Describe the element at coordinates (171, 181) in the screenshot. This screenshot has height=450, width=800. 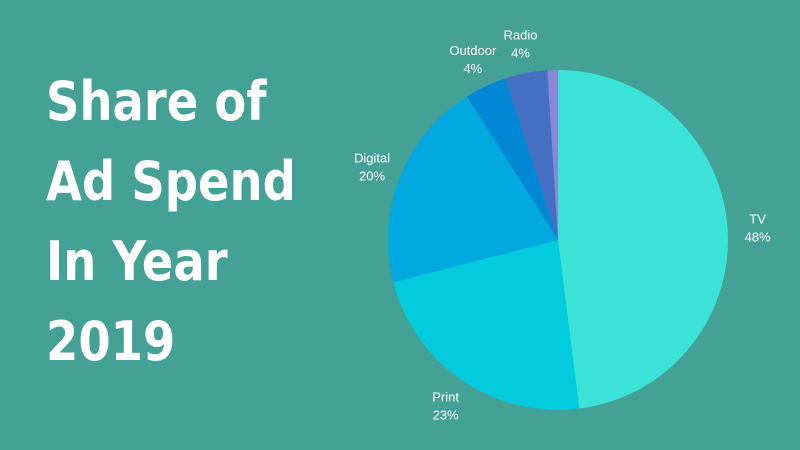
I see `title-line-2: Ad Spend` at that location.